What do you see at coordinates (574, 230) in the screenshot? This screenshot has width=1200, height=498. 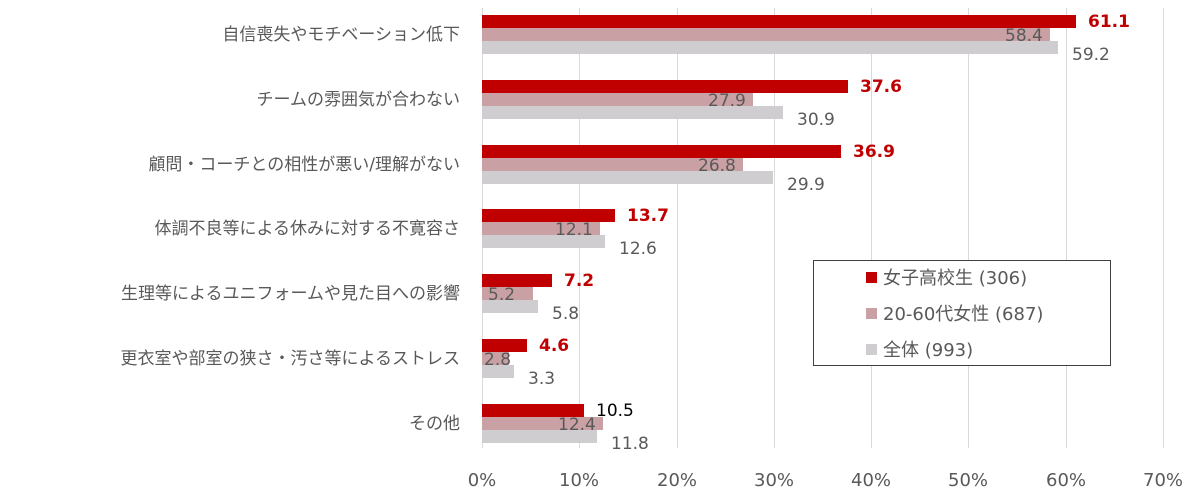 I see `data-label: 12.1` at bounding box center [574, 230].